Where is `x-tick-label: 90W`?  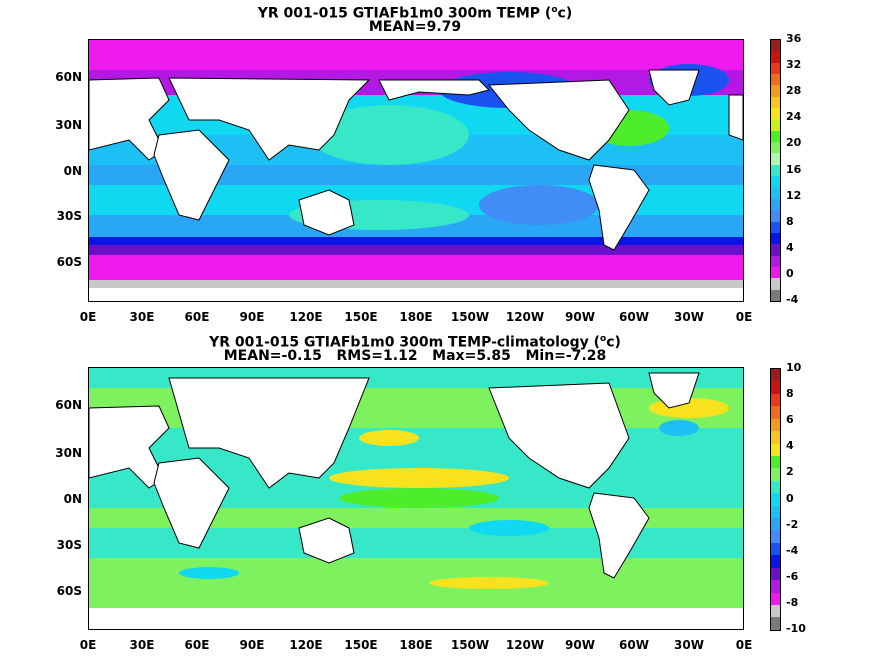
x-tick-label: 90W is located at coordinates (580, 645).